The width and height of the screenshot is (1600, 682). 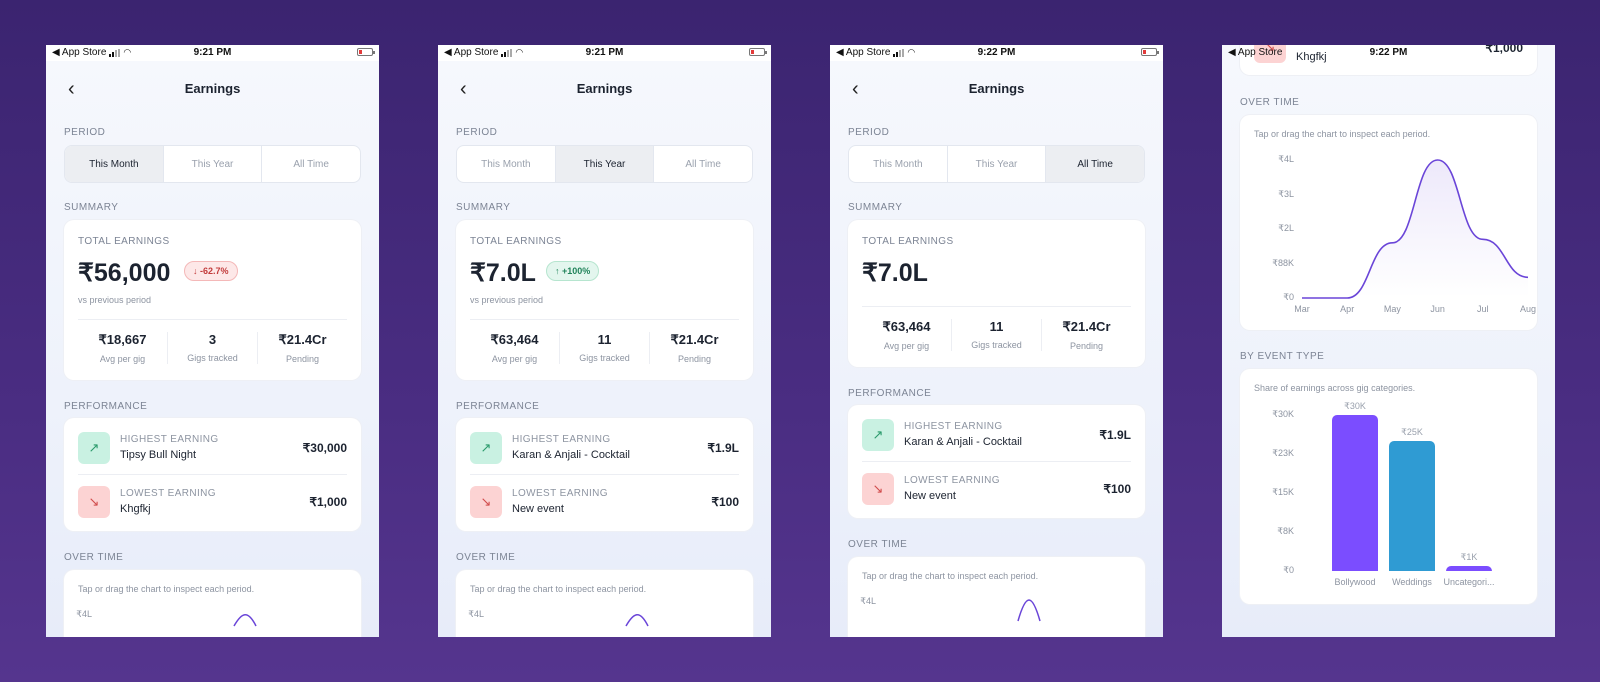 I want to click on stat-avg-per-gig: ₹63,464Avg per gig, so click(x=907, y=335).